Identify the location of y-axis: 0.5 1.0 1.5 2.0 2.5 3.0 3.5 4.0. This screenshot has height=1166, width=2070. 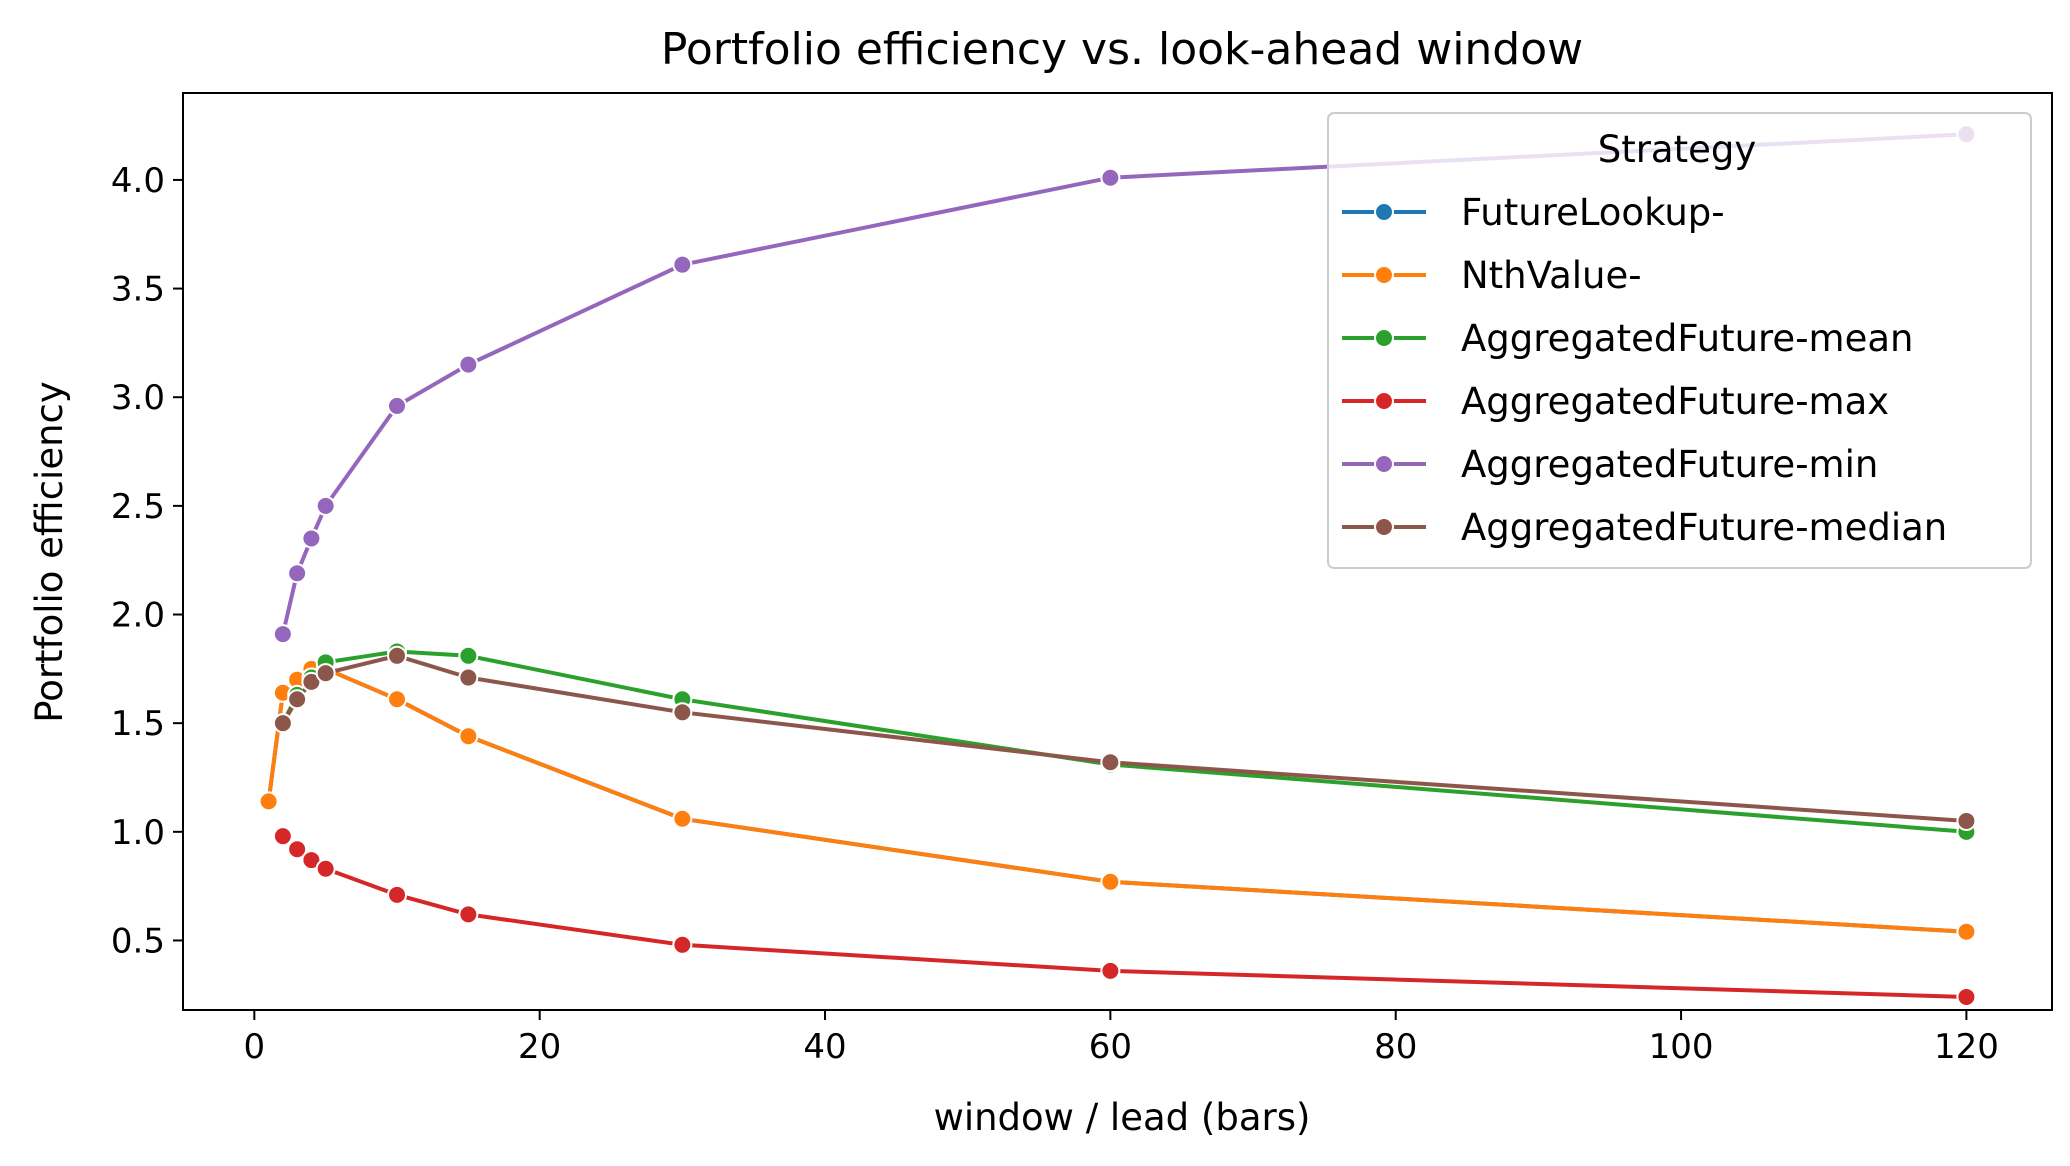
(147, 561).